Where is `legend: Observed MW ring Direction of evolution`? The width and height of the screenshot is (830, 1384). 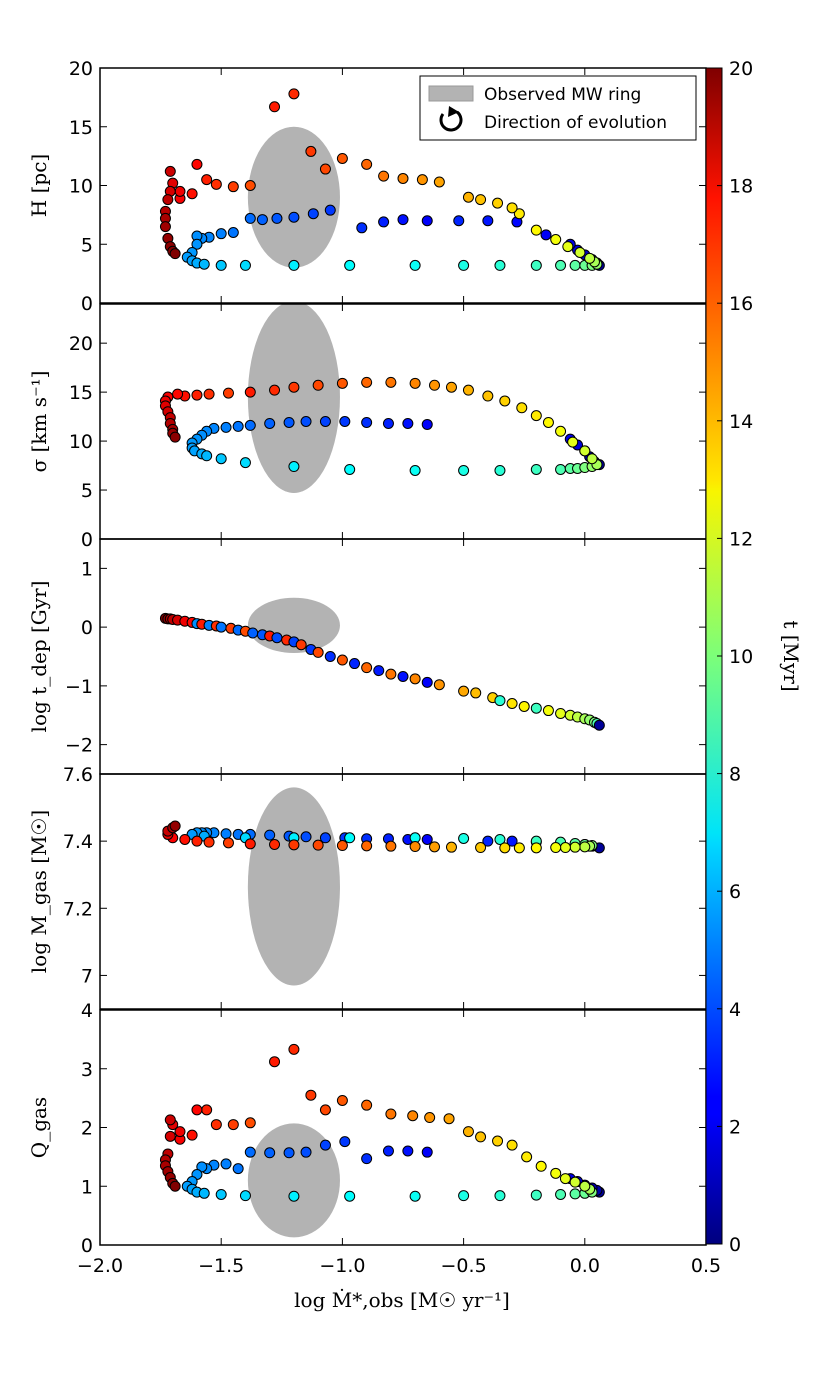
legend: Observed MW ring Direction of evolution is located at coordinates (558, 108).